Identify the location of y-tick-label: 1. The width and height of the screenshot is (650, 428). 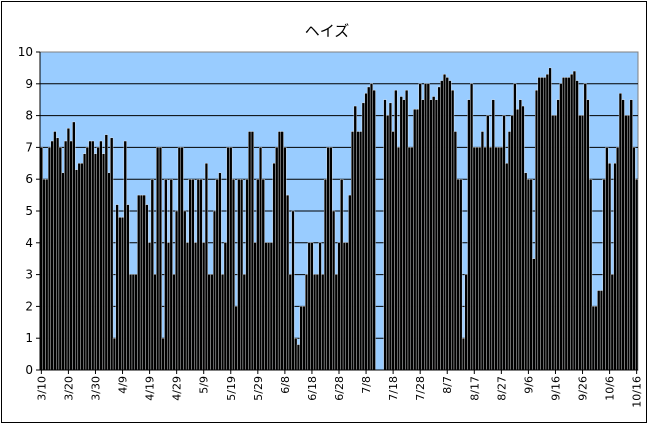
(29, 338).